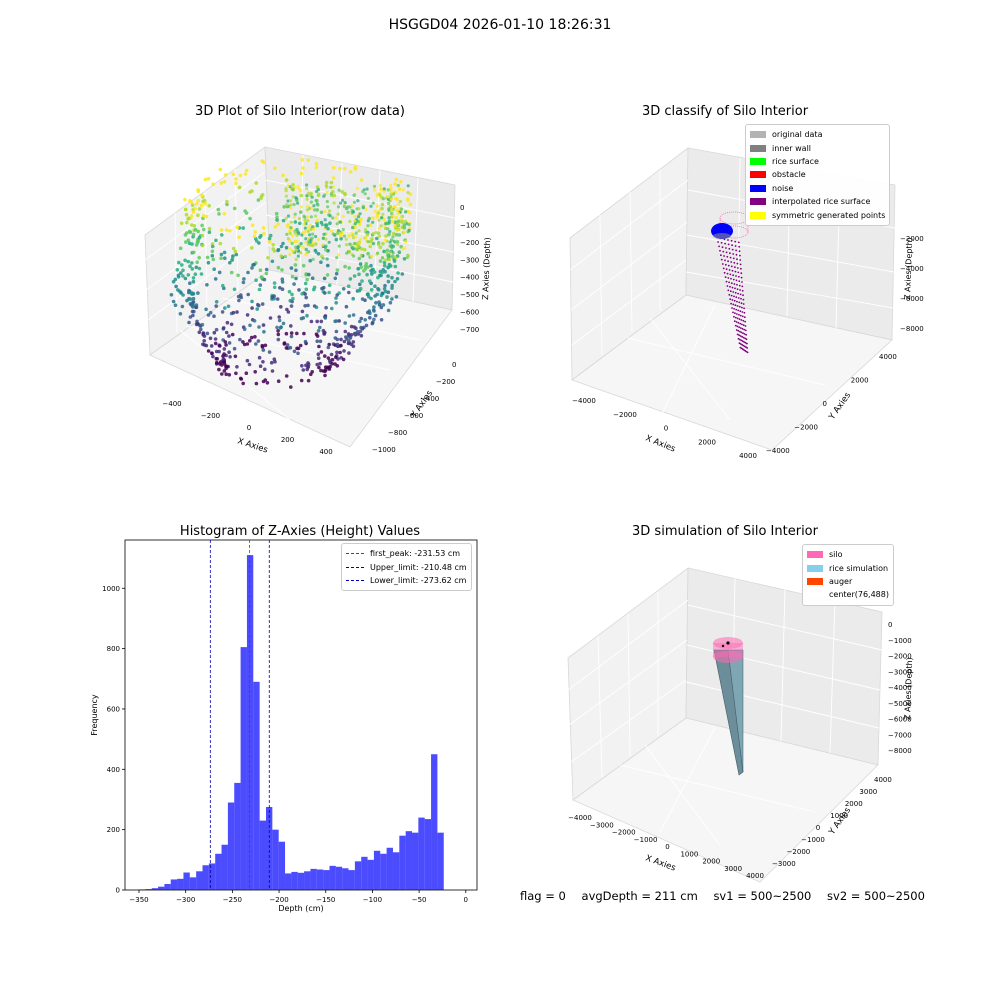  What do you see at coordinates (325, 900) in the screenshot?
I see `histogram-x-tick-4: −150` at bounding box center [325, 900].